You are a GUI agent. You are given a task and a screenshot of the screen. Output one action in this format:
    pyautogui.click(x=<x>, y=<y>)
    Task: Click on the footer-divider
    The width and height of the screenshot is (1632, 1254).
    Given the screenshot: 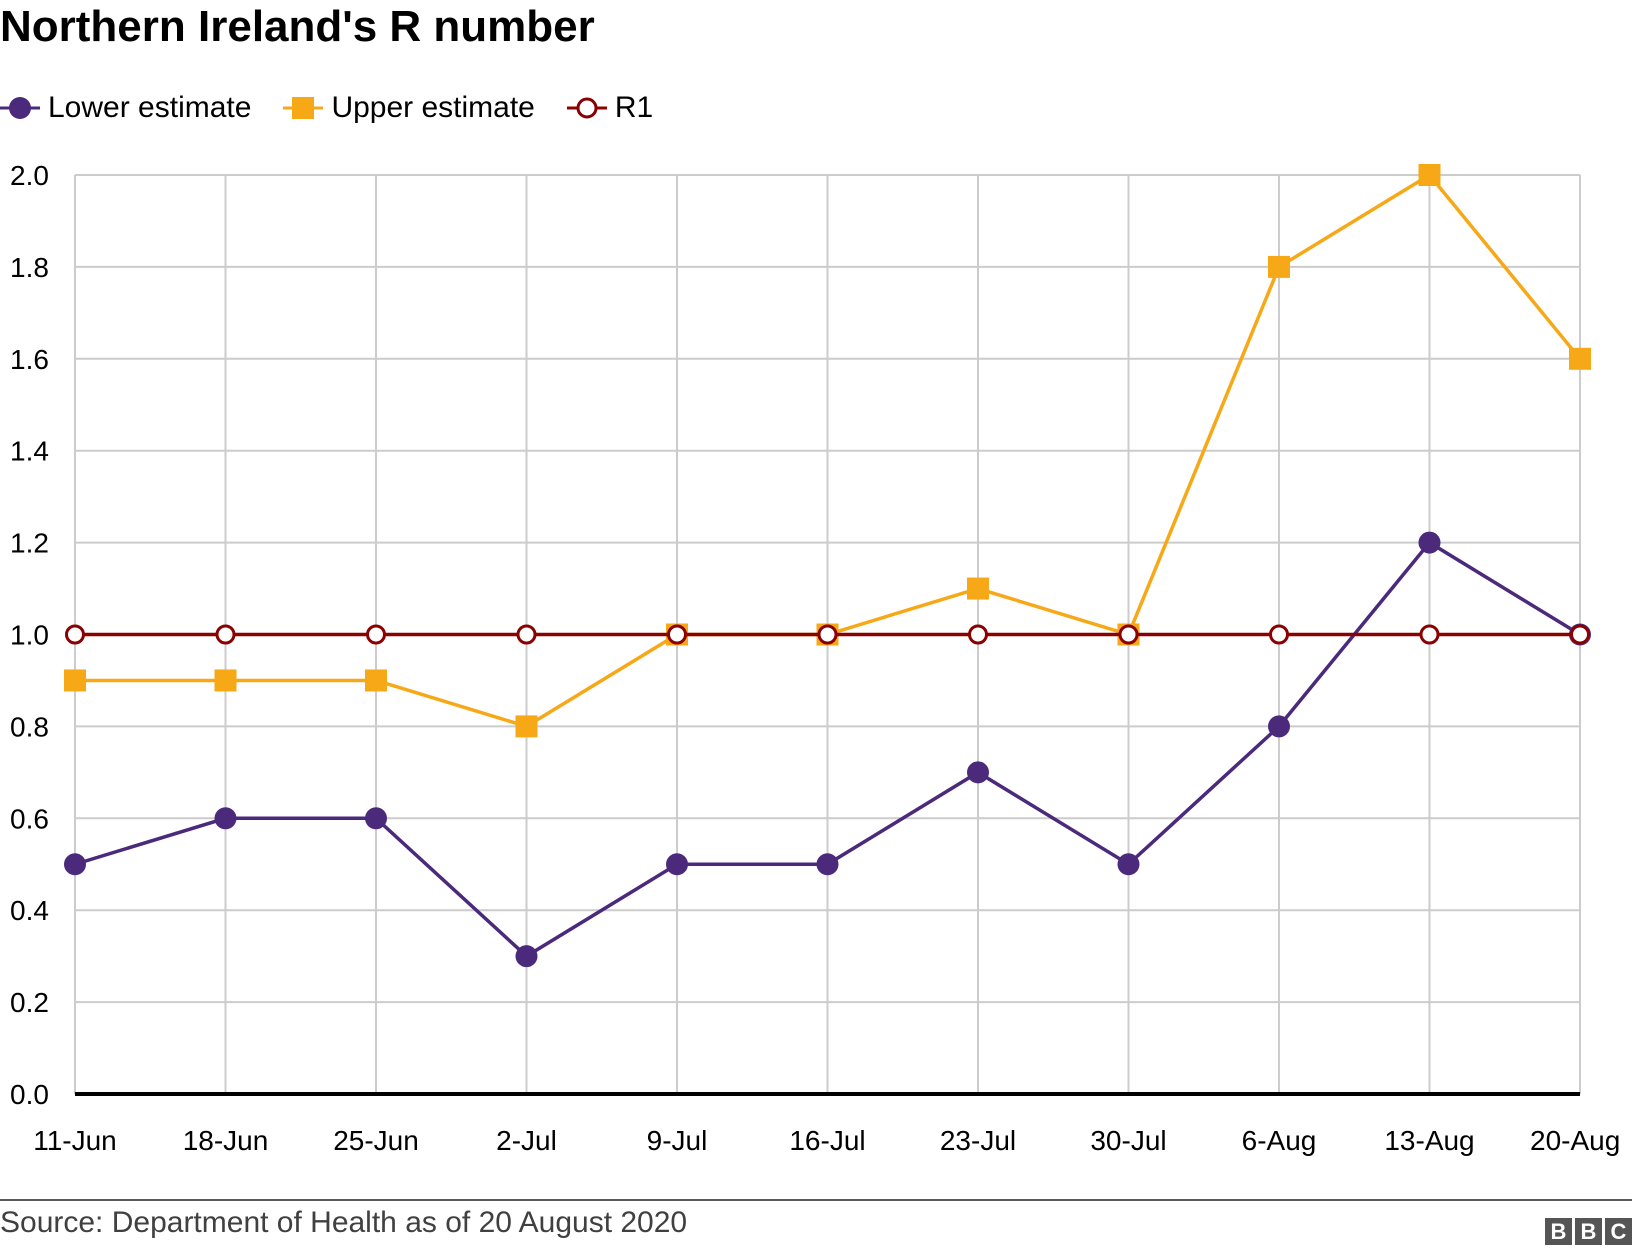 What is the action you would take?
    pyautogui.click(x=816, y=1200)
    